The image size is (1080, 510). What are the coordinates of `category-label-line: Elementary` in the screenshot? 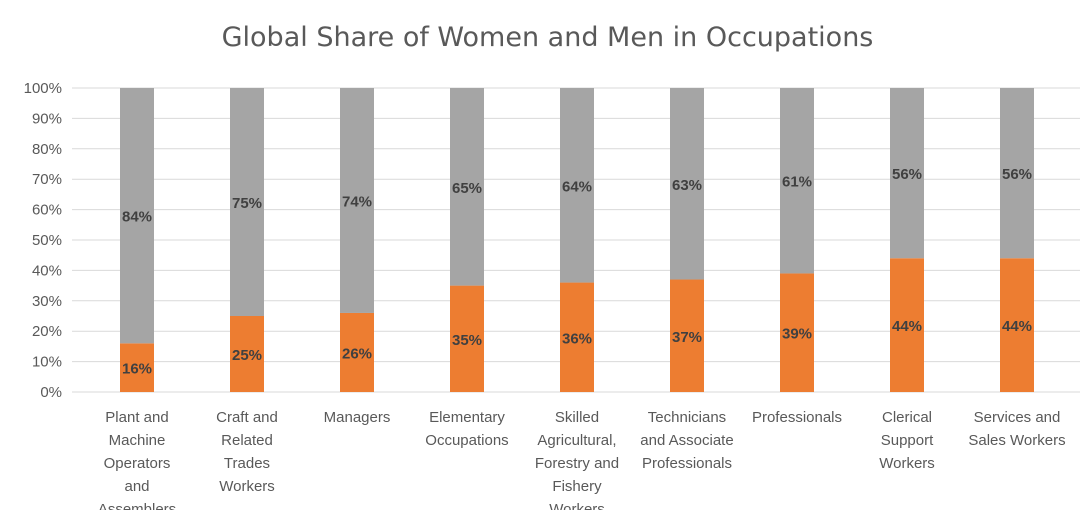 It's located at (467, 417).